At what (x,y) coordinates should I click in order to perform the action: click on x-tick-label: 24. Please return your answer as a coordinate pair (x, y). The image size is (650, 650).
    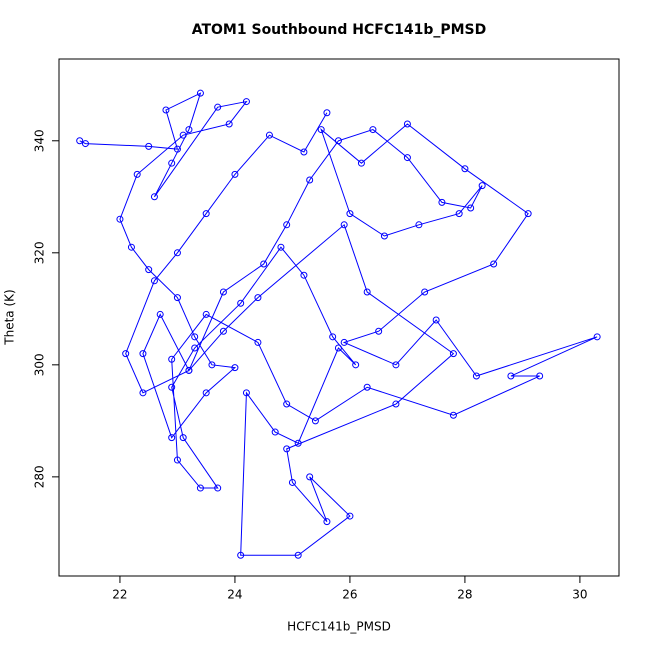
    Looking at the image, I should click on (234, 595).